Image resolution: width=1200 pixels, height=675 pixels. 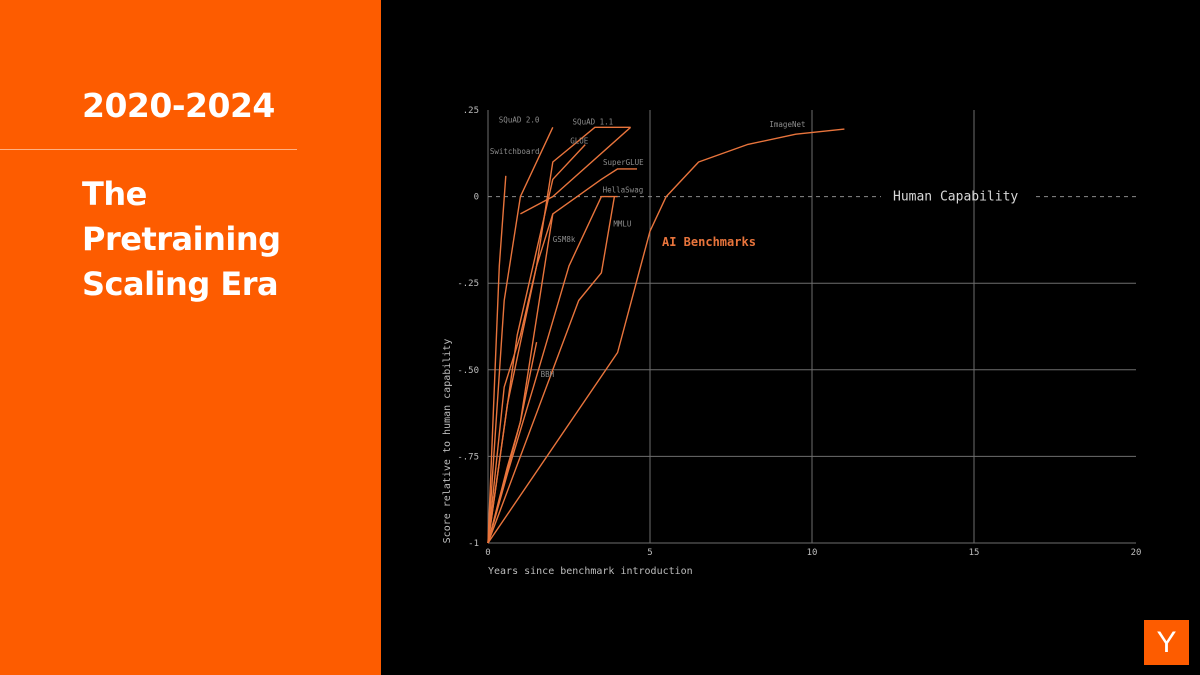 What do you see at coordinates (649, 553) in the screenshot?
I see `x-tick-label: 5` at bounding box center [649, 553].